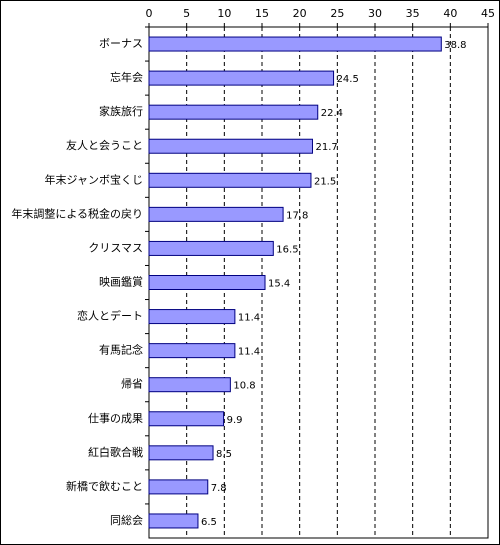  Describe the element at coordinates (337, 13) in the screenshot. I see `x-tick-label: 25` at that location.